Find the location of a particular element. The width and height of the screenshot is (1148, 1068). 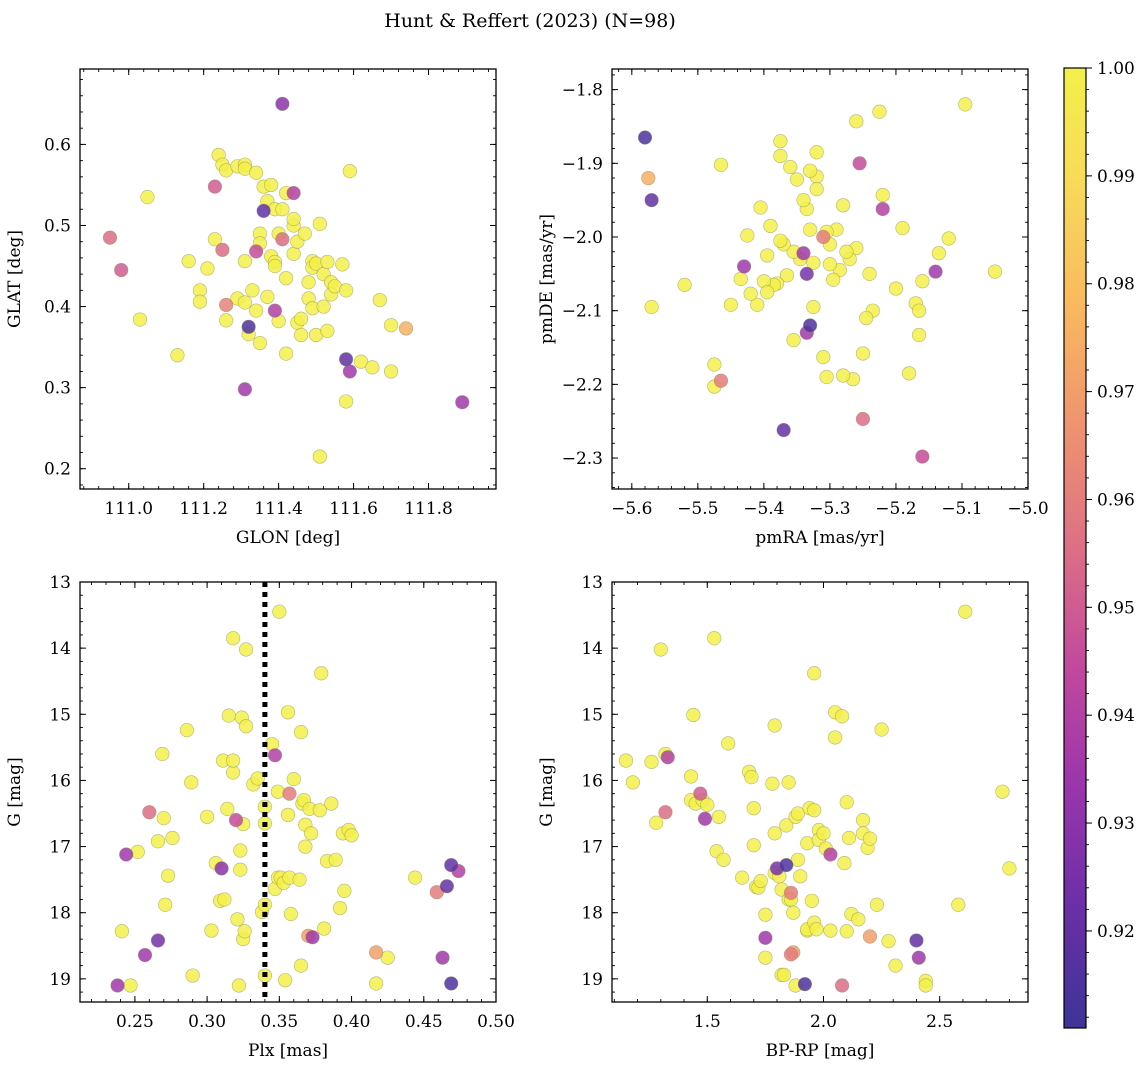

y-tick-label: 19 is located at coordinates (60, 980).